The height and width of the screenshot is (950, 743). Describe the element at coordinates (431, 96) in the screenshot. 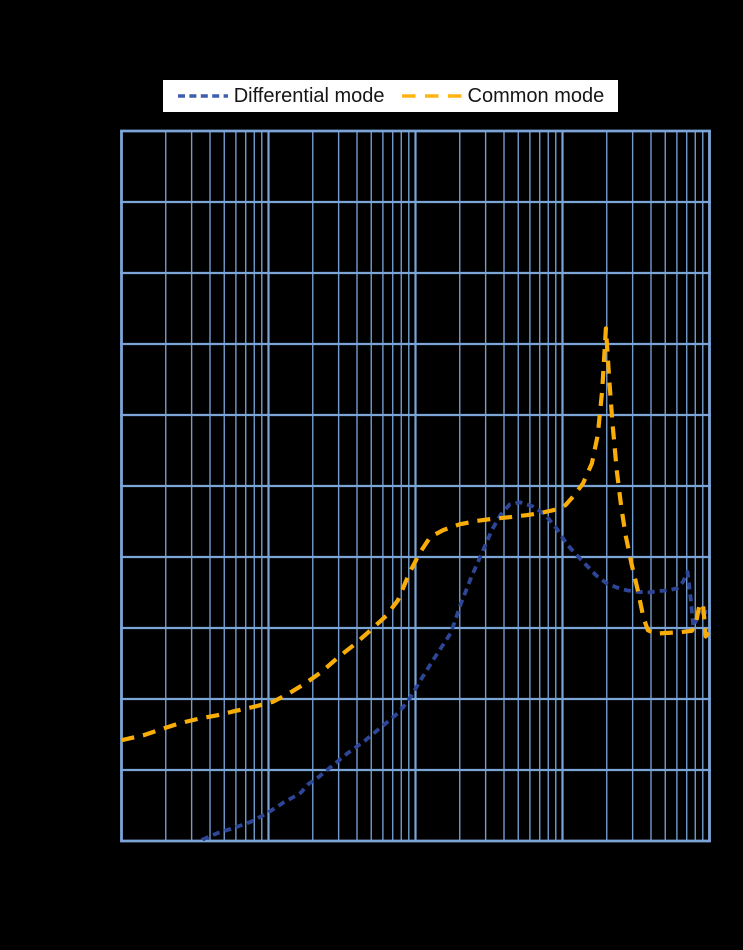

I see `common-mode-dash-icon` at that location.